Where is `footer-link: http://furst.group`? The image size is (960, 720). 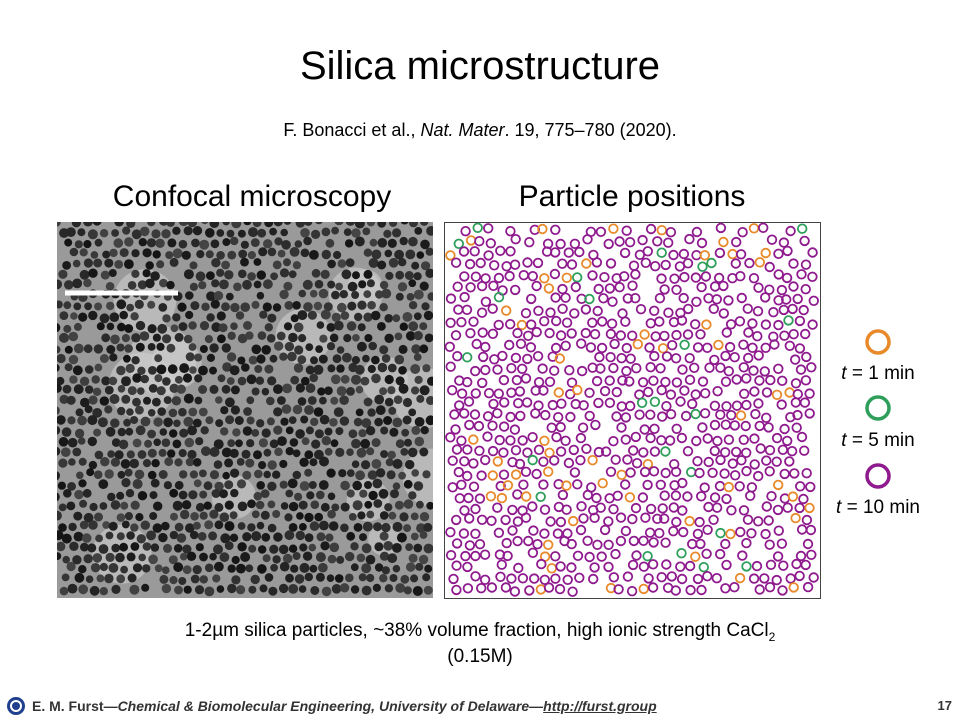
footer-link: http://furst.group is located at coordinates (600, 706).